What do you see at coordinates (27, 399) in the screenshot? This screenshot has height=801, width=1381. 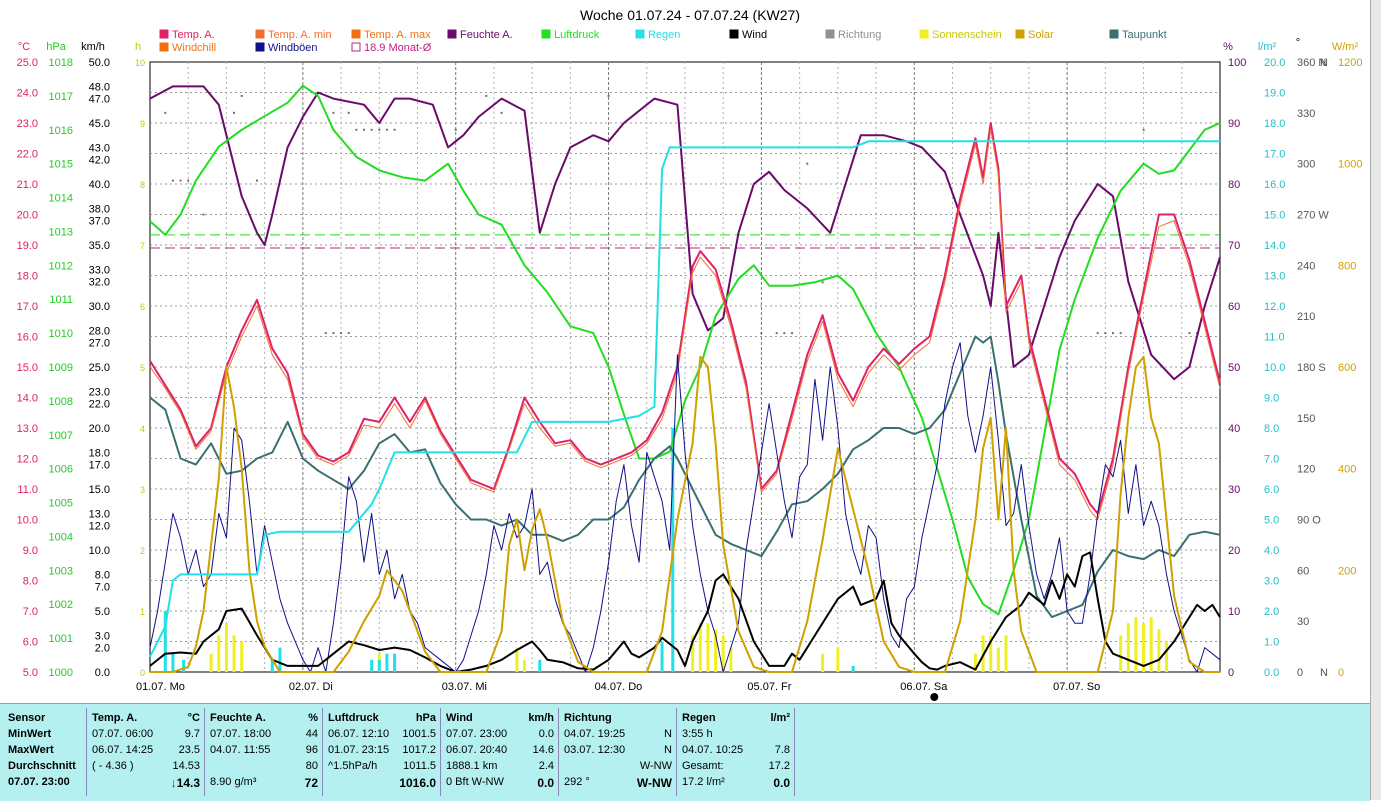 I see `tick-label-temp: 14.0` at bounding box center [27, 399].